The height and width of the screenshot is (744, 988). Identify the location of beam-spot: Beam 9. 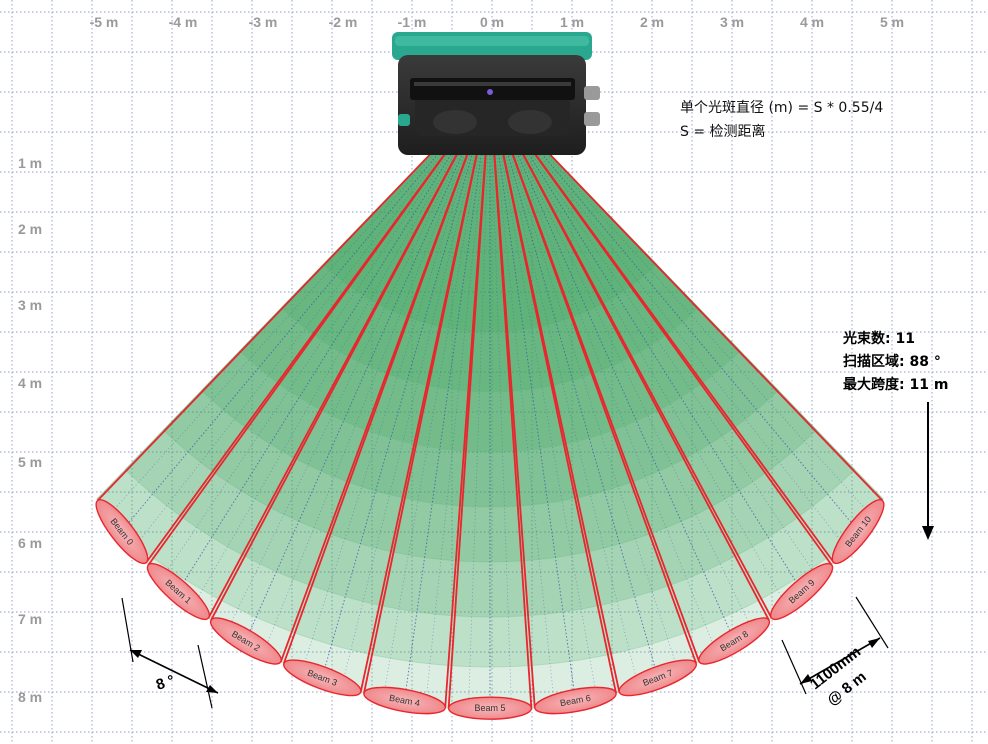
(801, 591).